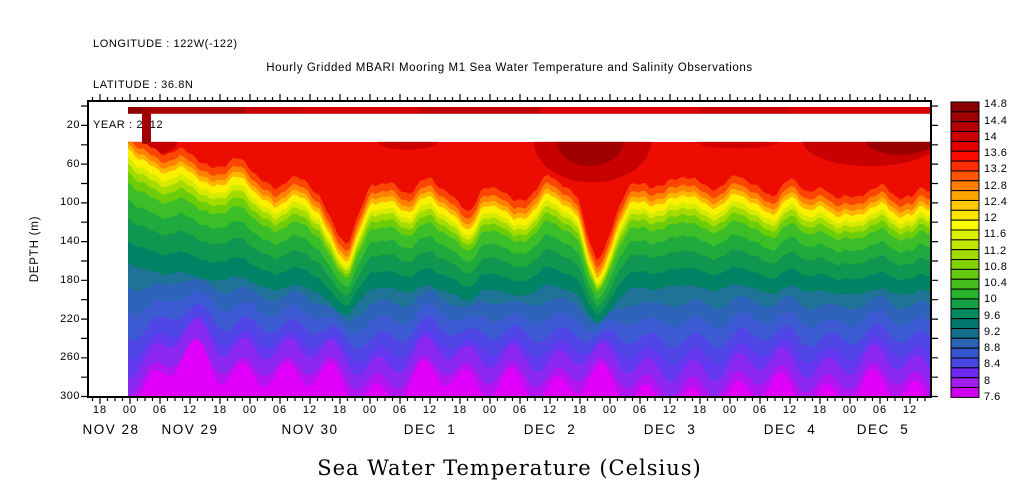 The width and height of the screenshot is (1009, 504). What do you see at coordinates (996, 201) in the screenshot?
I see `colorbar-tick-label: 12.4` at bounding box center [996, 201].